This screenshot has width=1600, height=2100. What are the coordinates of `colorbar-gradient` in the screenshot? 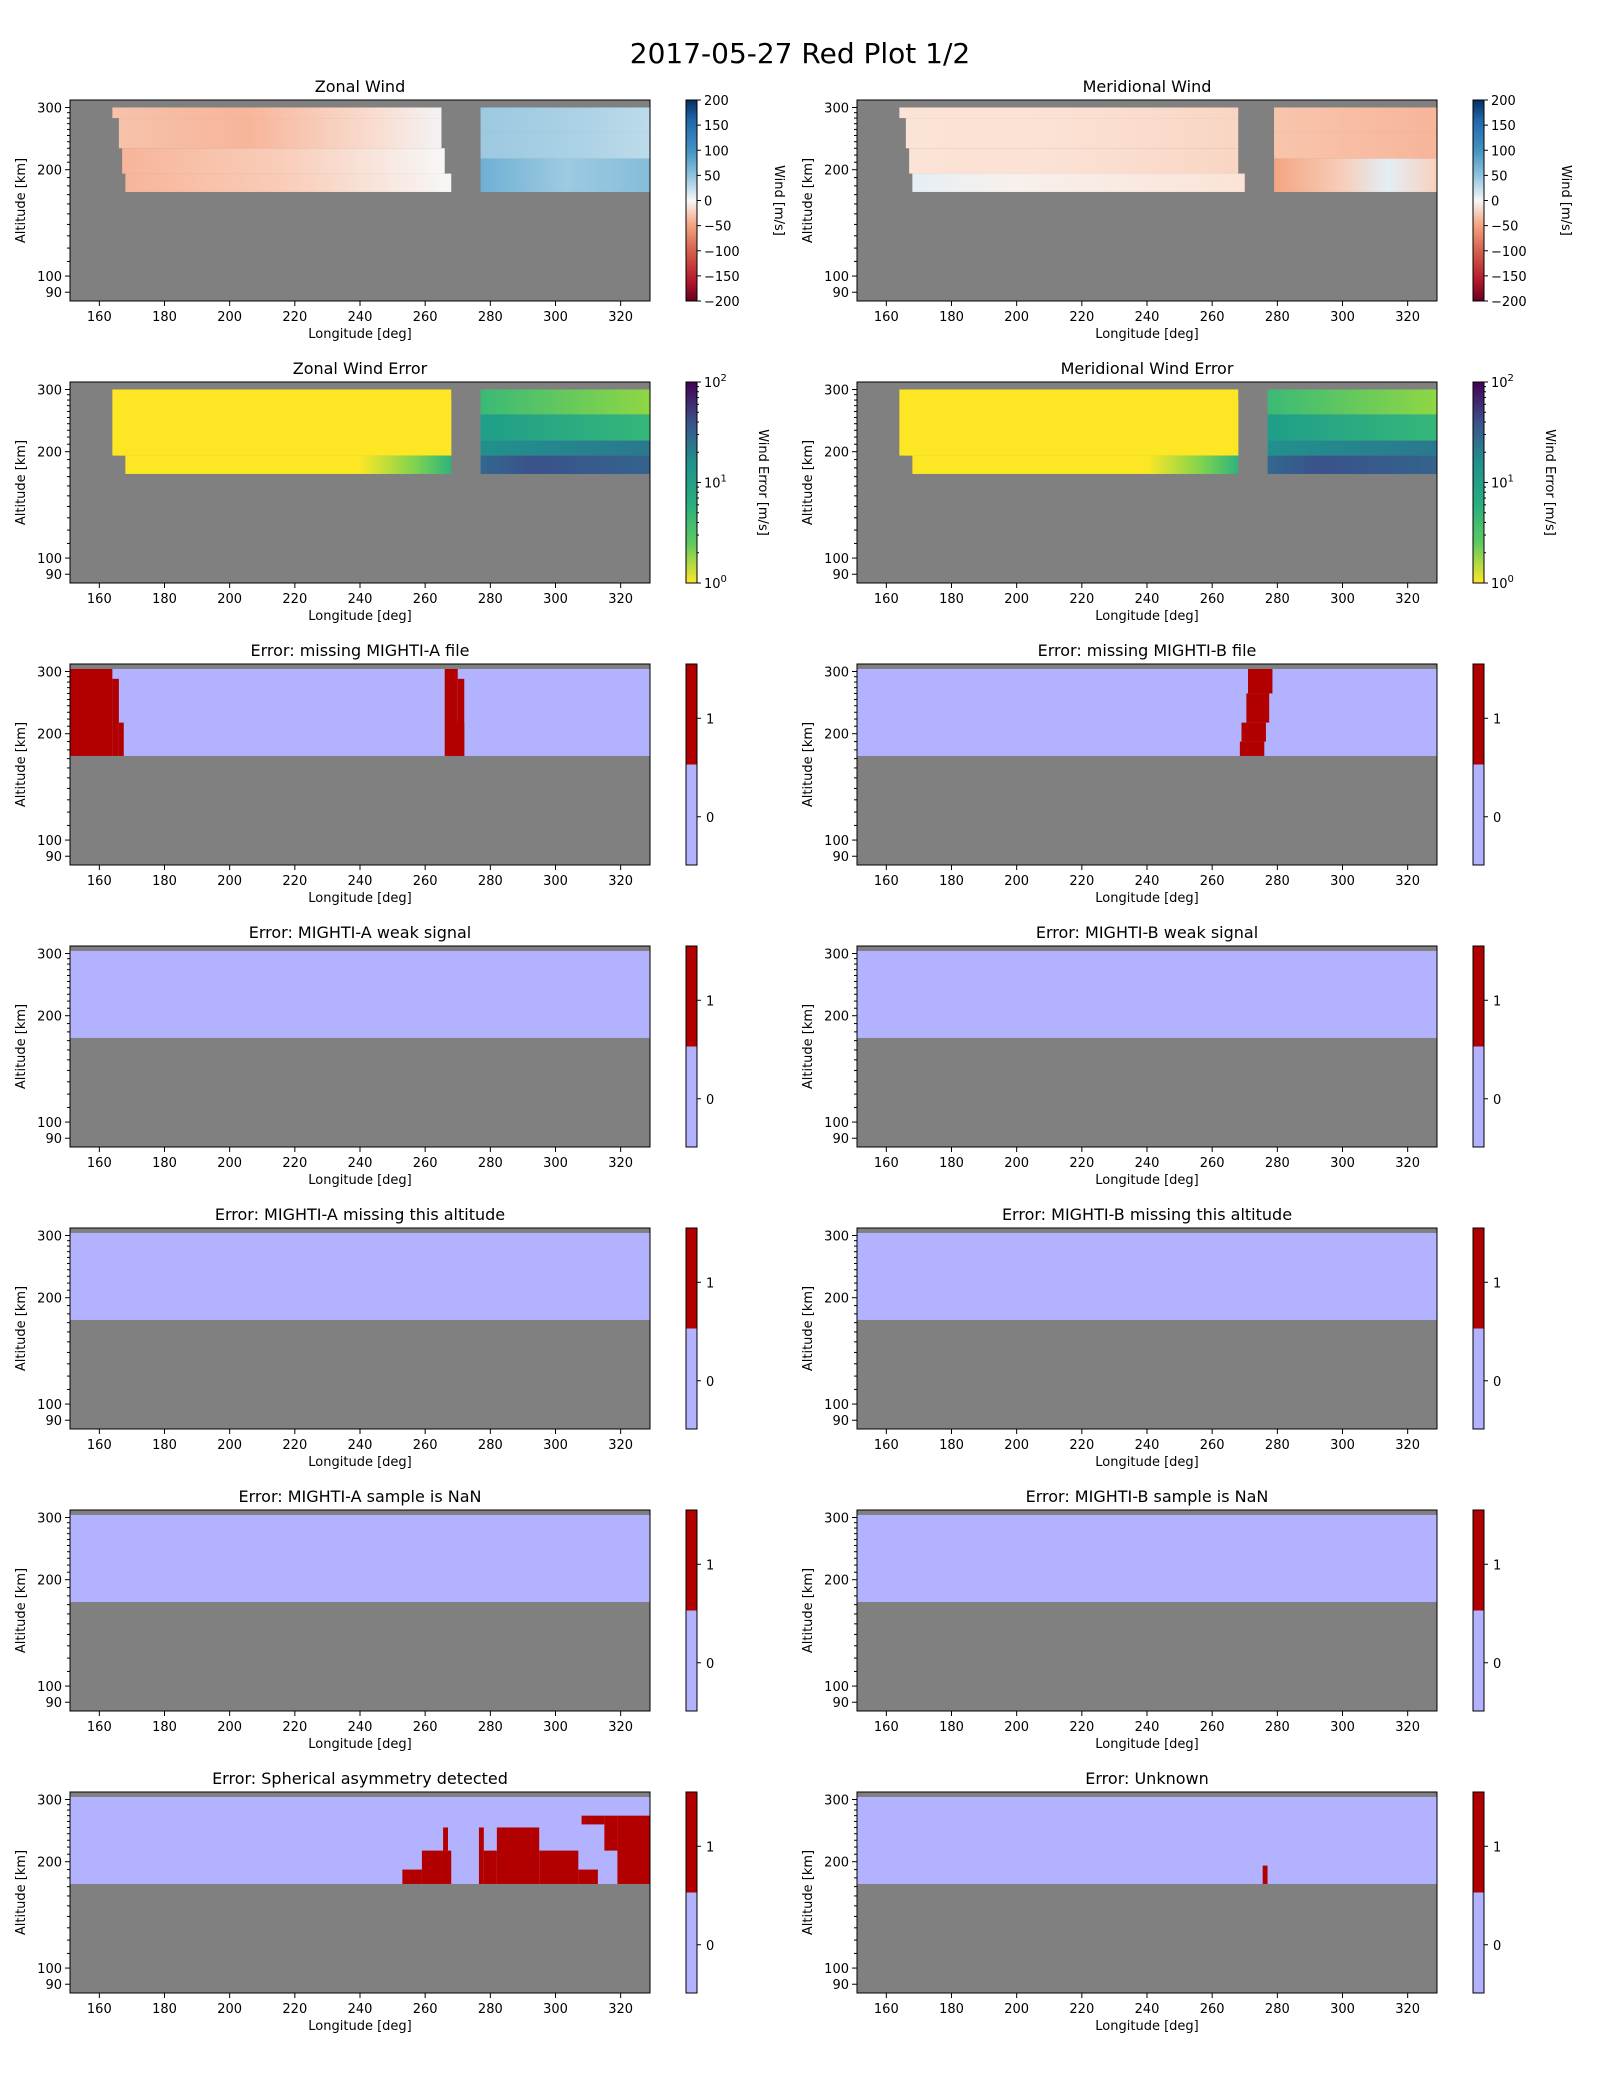 It's located at (1478, 482).